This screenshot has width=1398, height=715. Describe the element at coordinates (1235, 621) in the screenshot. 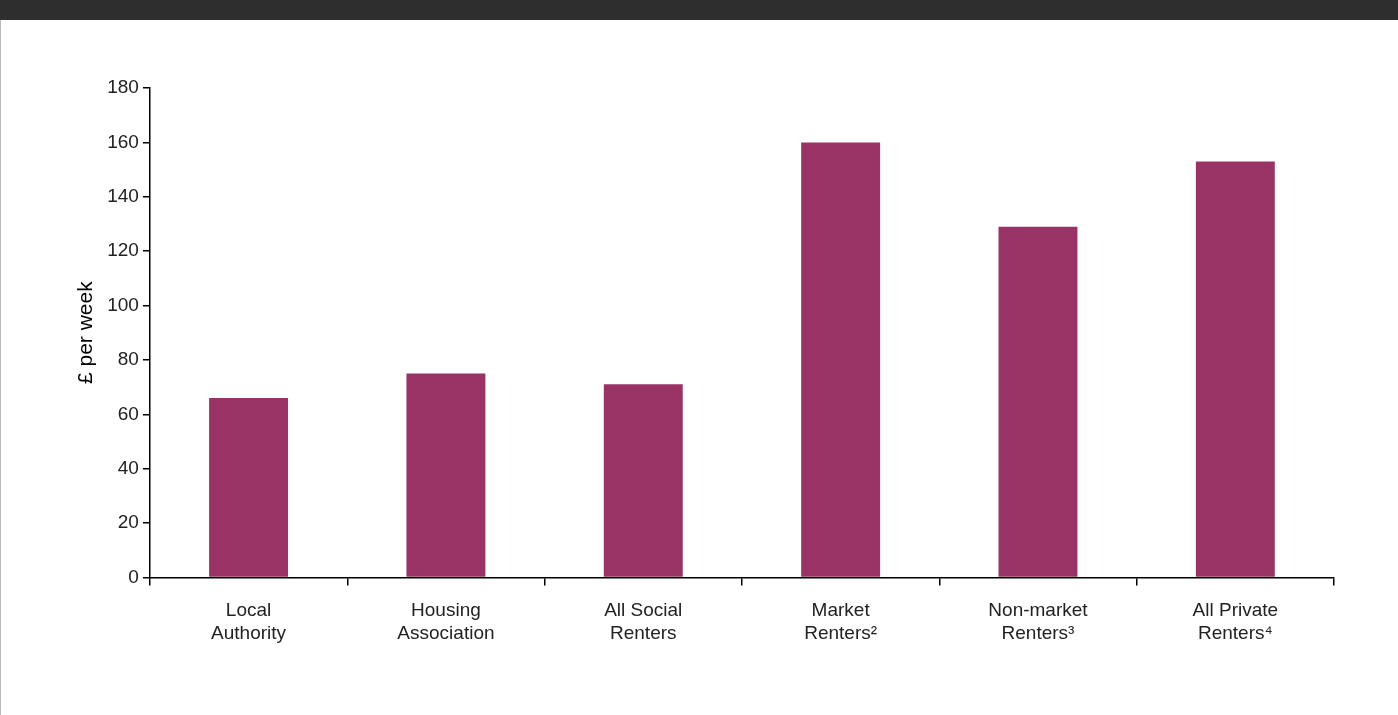

I see `x-tick-label: All Private Renters⁴` at that location.